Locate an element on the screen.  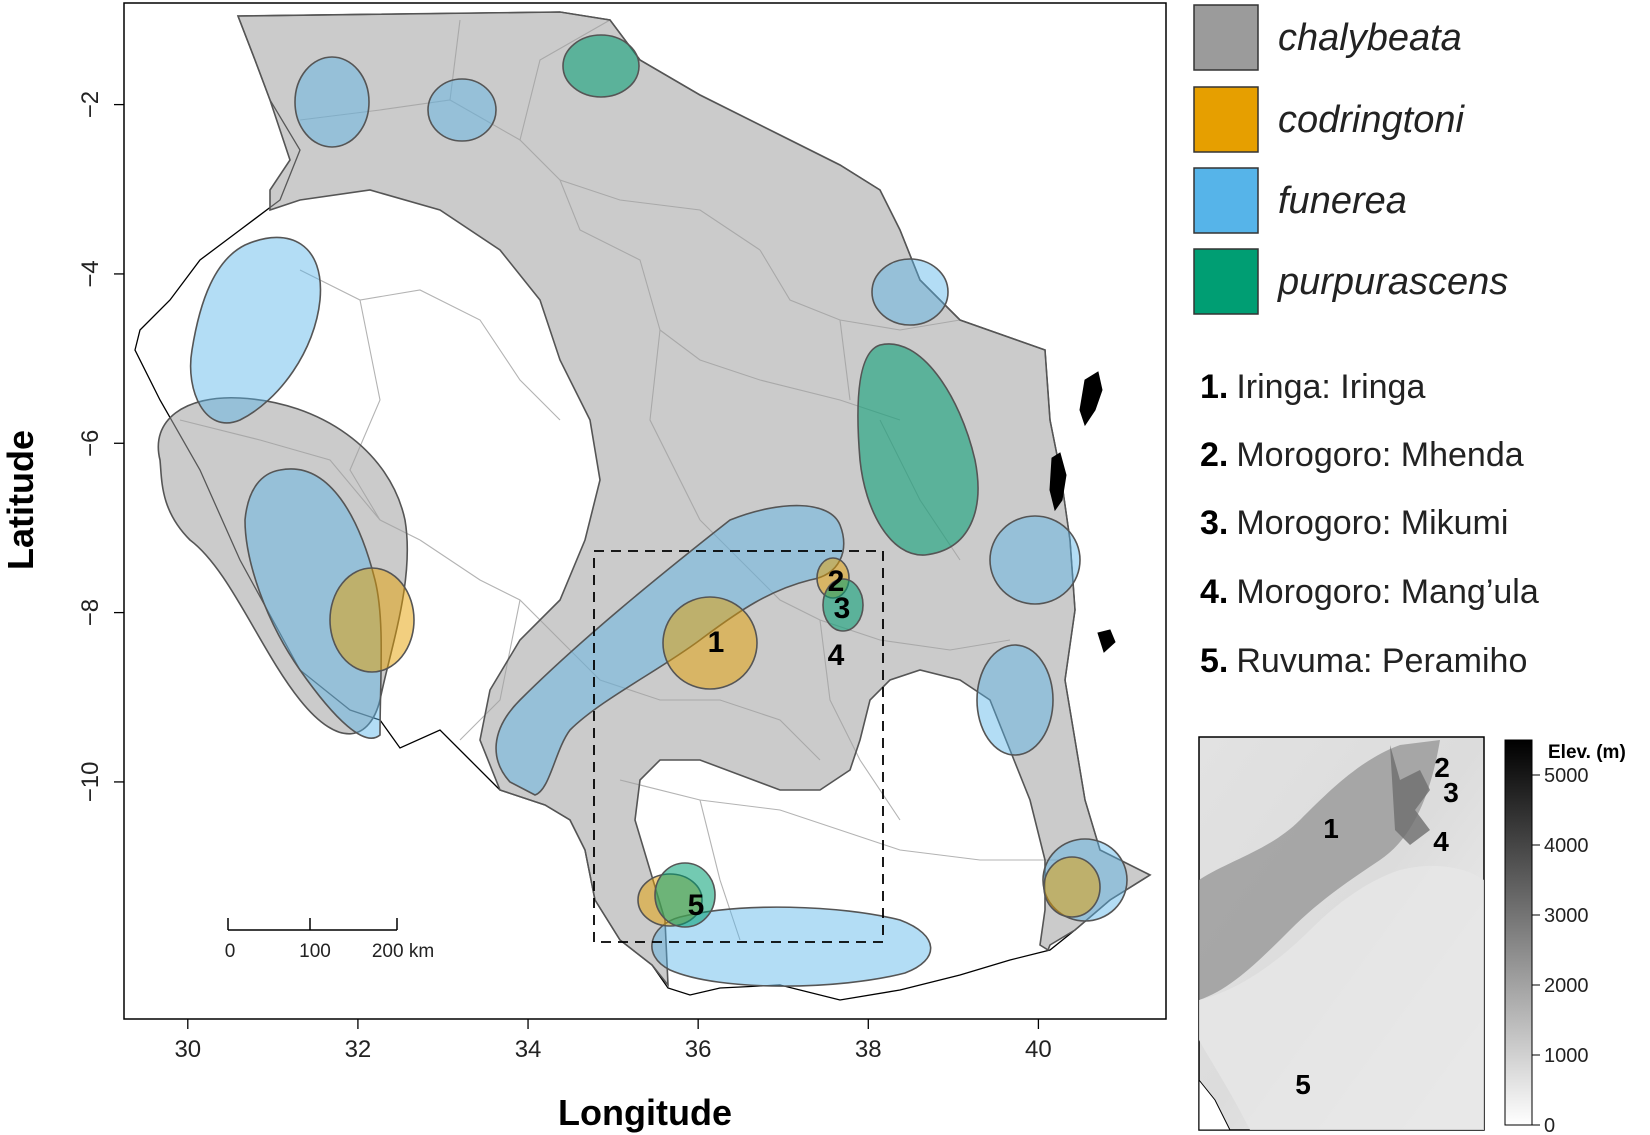
elevation-tick-label: 2000 is located at coordinates (1566, 986).